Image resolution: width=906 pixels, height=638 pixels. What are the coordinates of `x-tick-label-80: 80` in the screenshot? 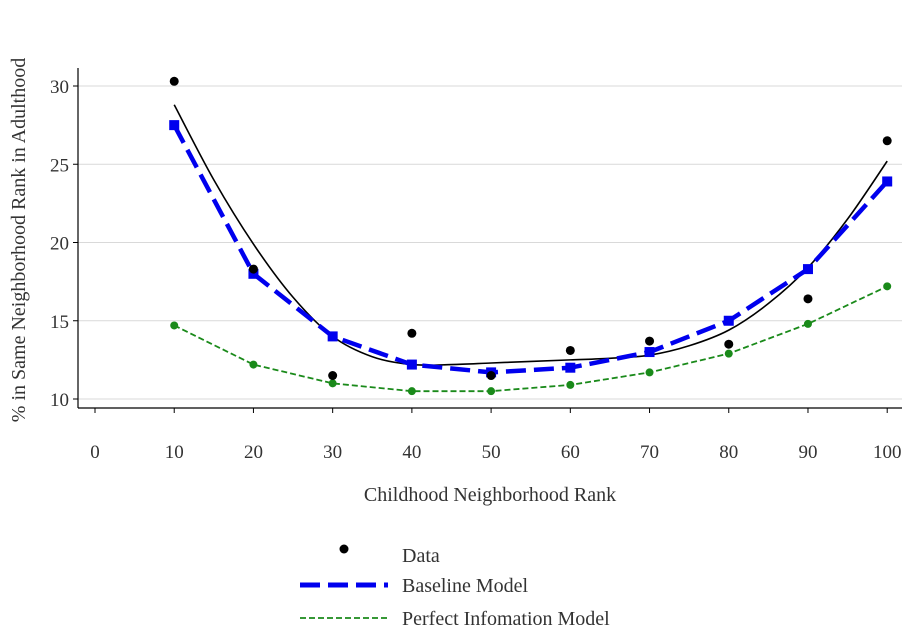 It's located at (728, 452).